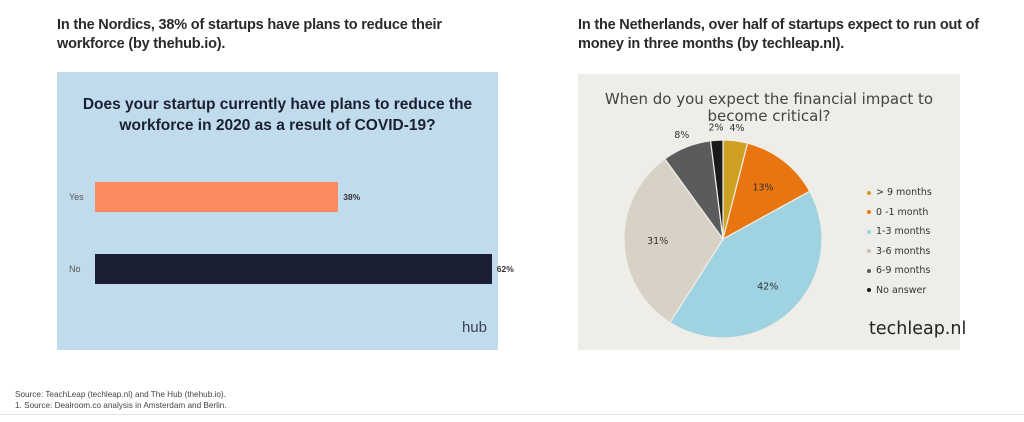 The image size is (1024, 422). I want to click on bar-value-label: 62%, so click(505, 269).